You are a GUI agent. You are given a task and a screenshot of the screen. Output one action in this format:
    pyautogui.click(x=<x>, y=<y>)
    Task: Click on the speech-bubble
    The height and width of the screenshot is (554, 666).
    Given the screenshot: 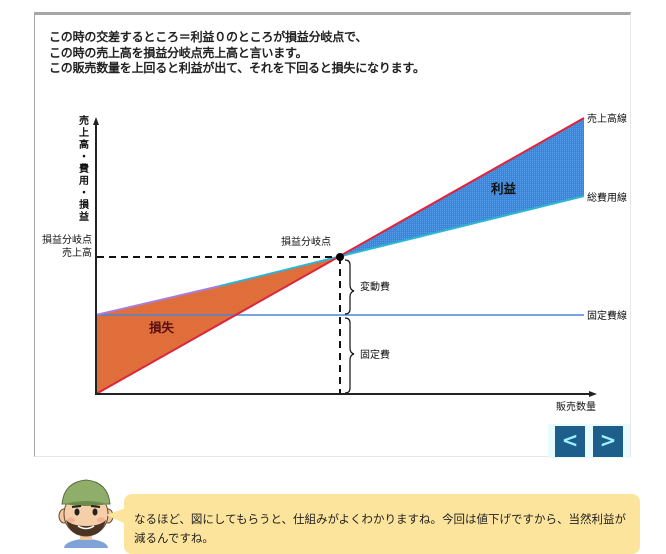 What is the action you would take?
    pyautogui.click(x=382, y=524)
    